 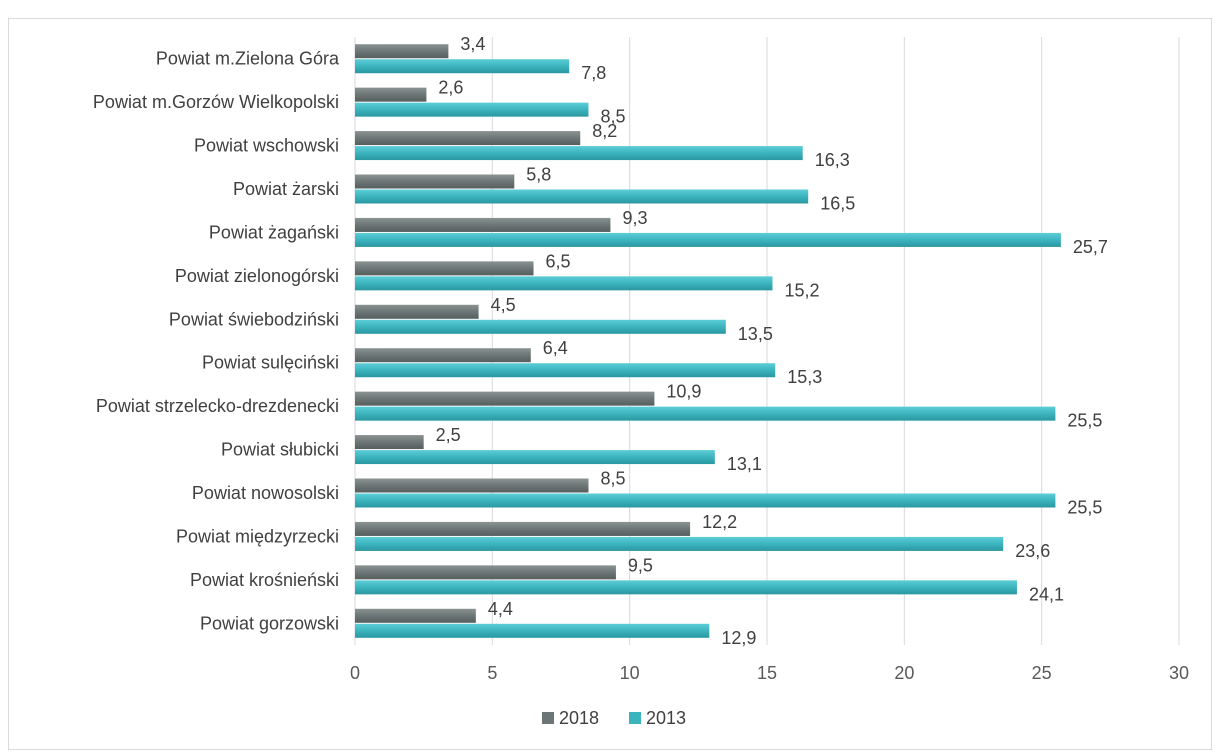 I want to click on caption-fragment, so click(x=608, y=3).